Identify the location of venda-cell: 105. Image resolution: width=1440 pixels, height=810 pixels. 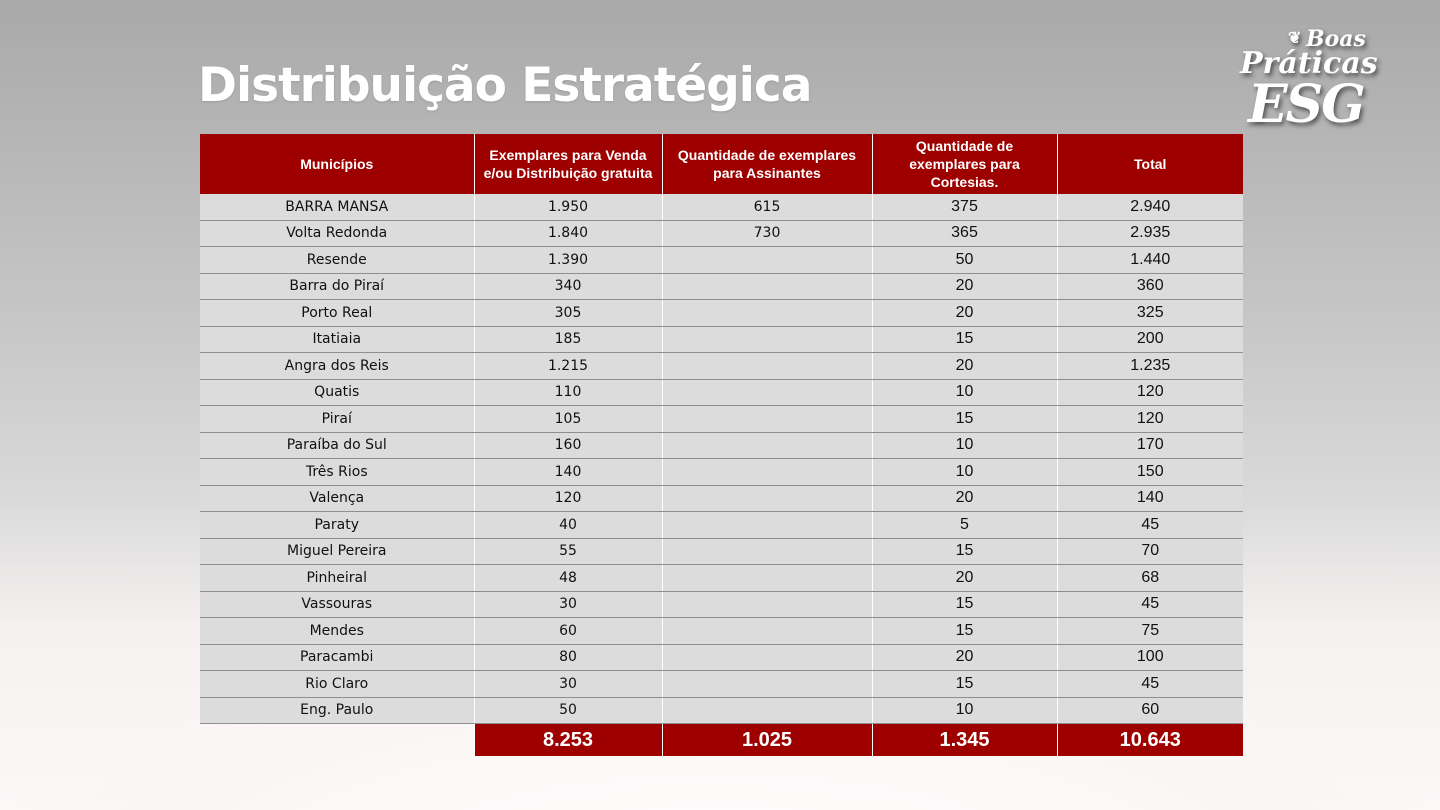
(568, 419).